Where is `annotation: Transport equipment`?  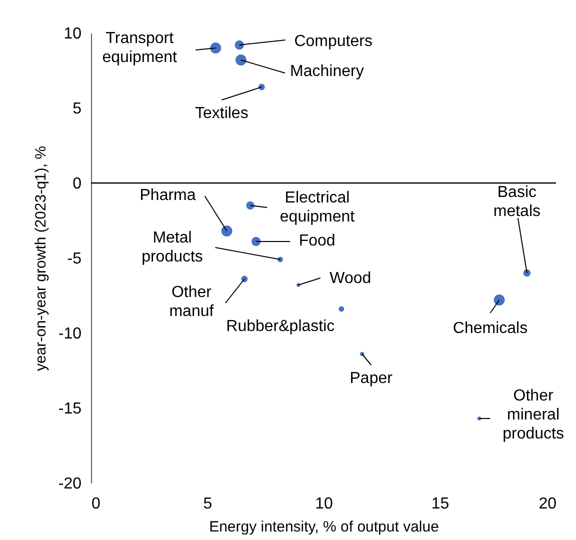
annotation: Transport equipment is located at coordinates (140, 48).